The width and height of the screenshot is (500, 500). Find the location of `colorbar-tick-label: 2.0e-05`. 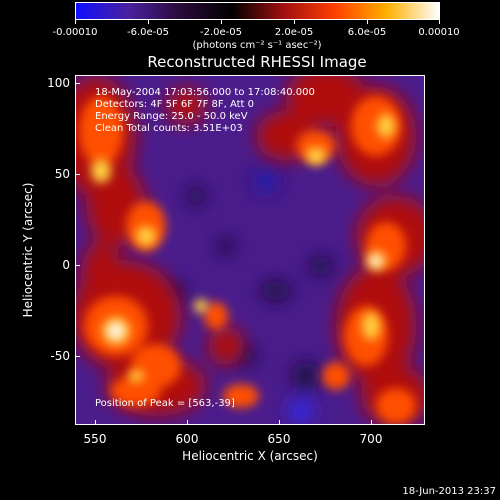

colorbar-tick-label: 2.0e-05 is located at coordinates (294, 32).